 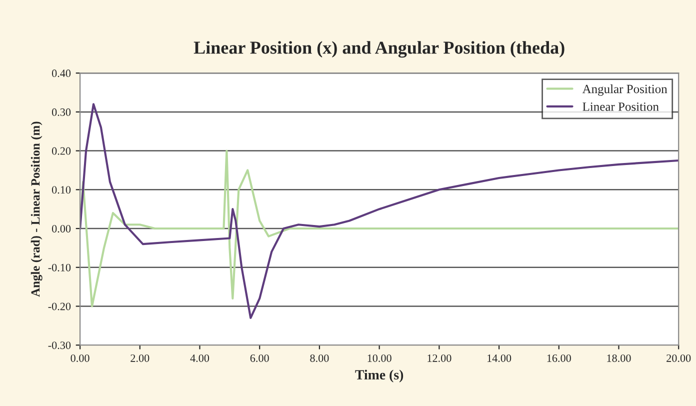 I want to click on legend-label: Angular Position, so click(x=625, y=90).